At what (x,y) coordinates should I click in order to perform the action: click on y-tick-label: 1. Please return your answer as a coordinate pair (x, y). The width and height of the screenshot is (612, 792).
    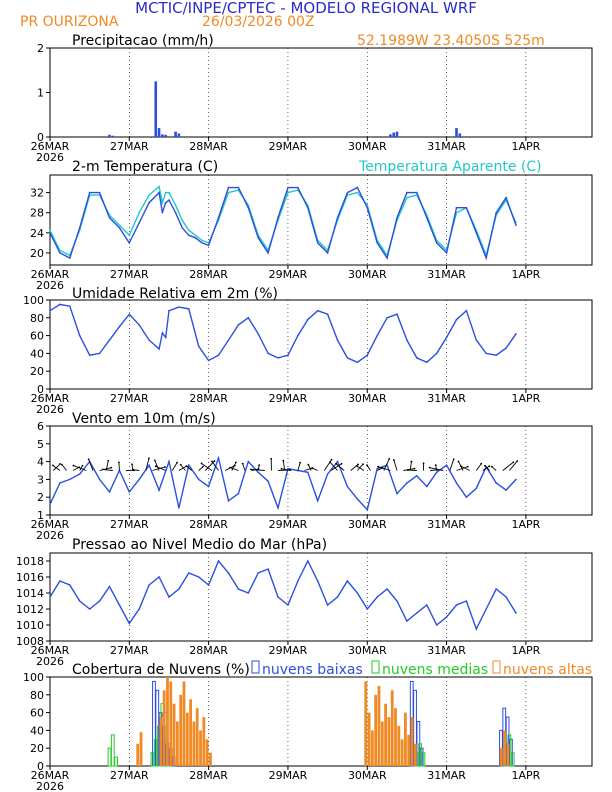
    Looking at the image, I should click on (40, 93).